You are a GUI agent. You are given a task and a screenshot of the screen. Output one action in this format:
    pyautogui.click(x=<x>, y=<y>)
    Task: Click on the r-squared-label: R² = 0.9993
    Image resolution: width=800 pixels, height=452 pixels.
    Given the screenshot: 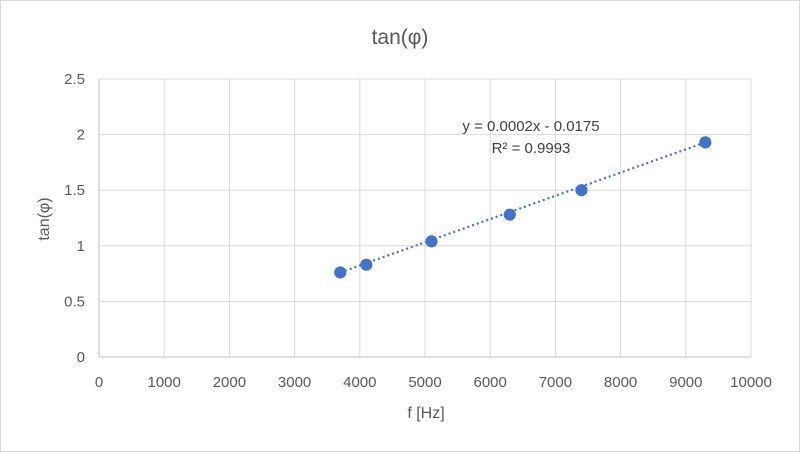 What is the action you would take?
    pyautogui.click(x=531, y=148)
    